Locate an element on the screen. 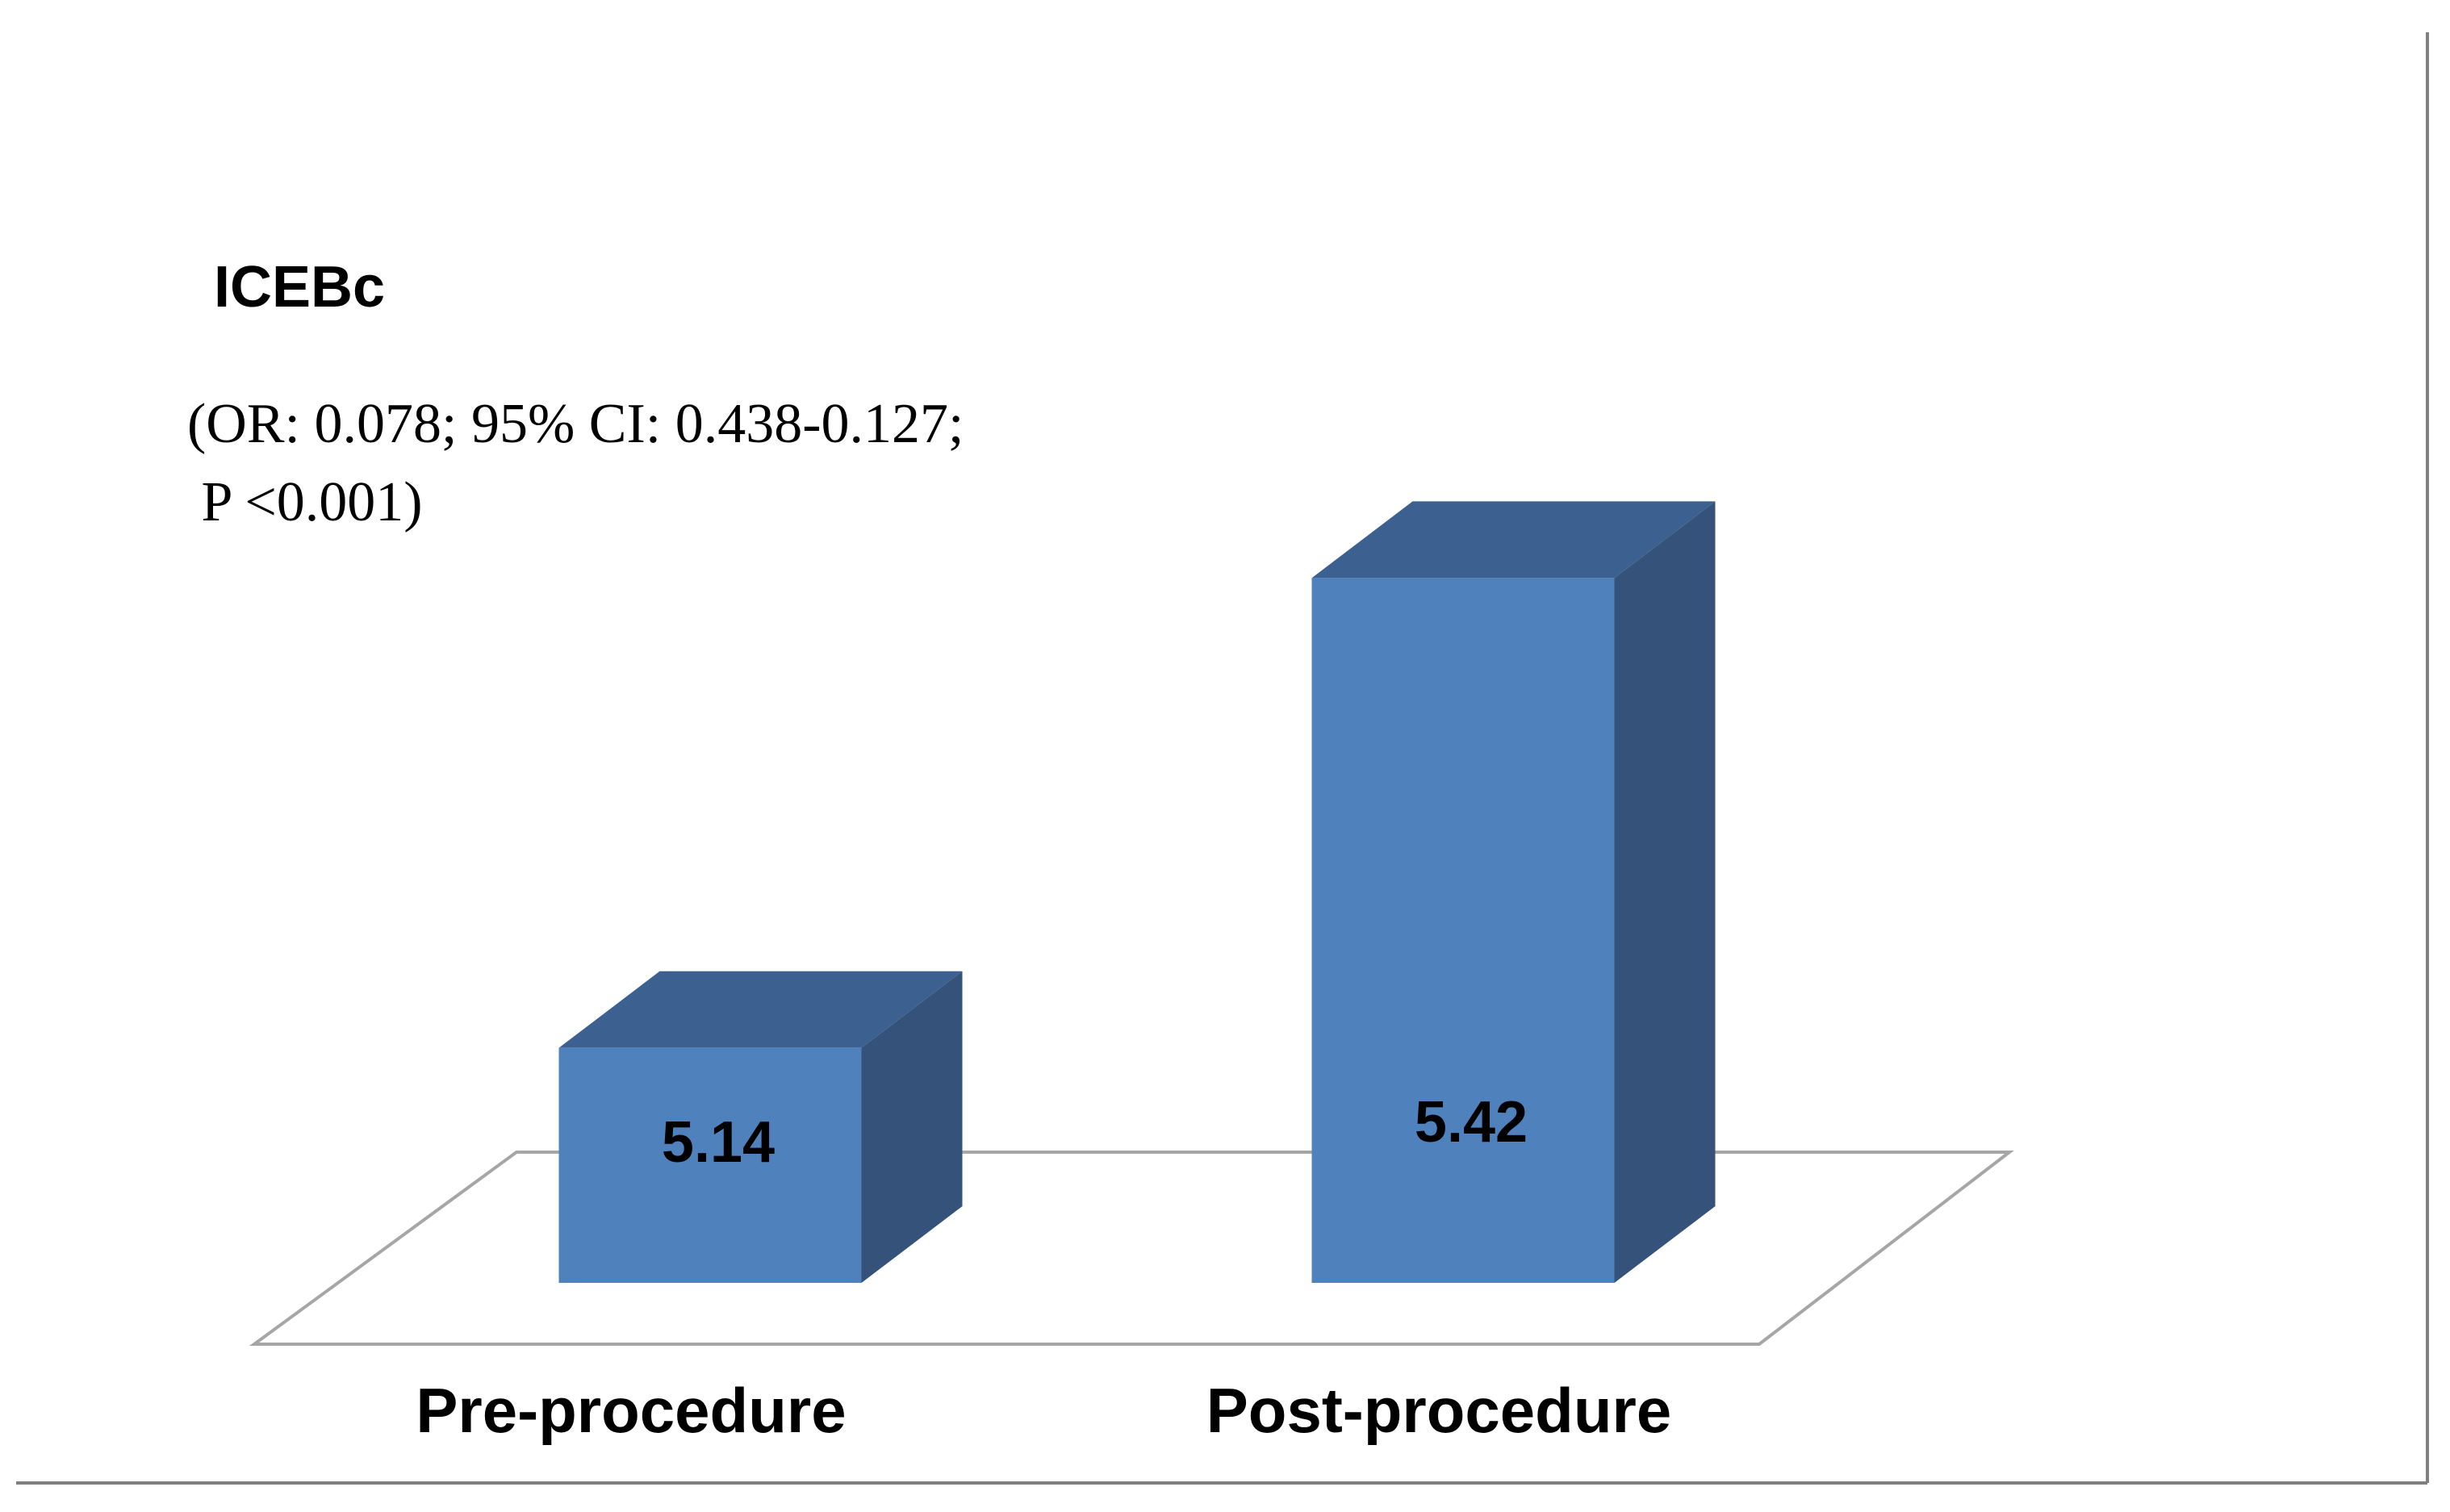 The width and height of the screenshot is (2450, 1512). bar-2-side is located at coordinates (1665, 892).